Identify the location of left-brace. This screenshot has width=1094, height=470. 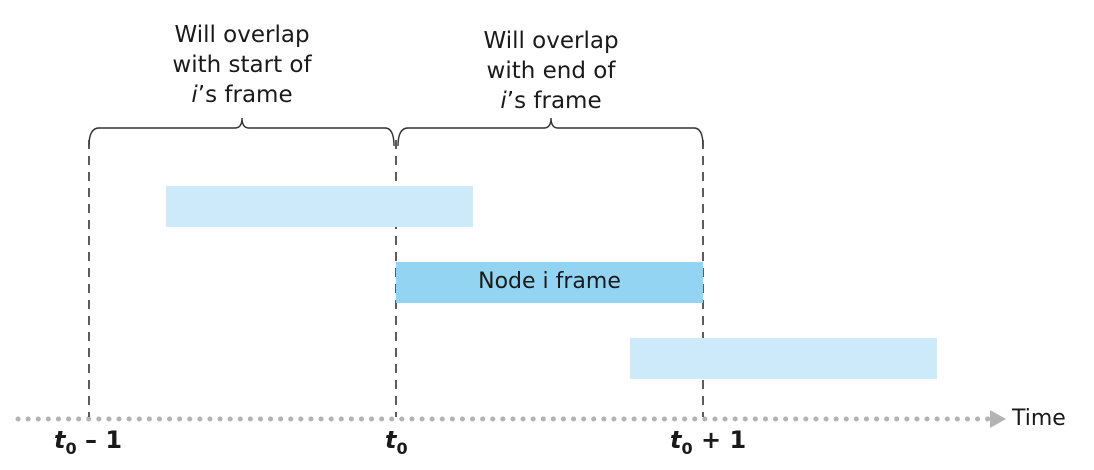
(241, 132).